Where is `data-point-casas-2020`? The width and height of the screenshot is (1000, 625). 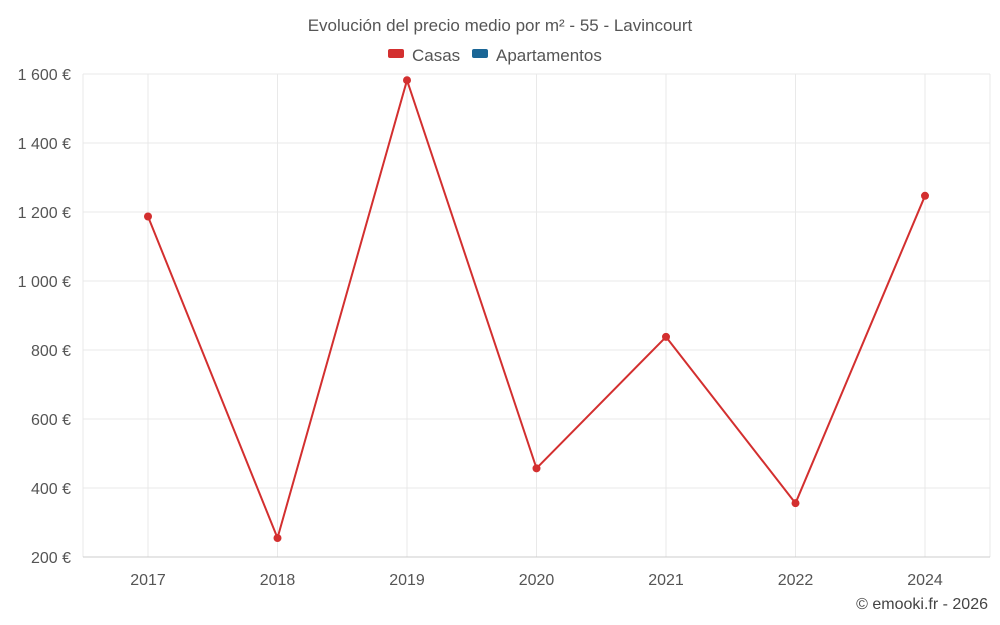
data-point-casas-2020 is located at coordinates (536, 468).